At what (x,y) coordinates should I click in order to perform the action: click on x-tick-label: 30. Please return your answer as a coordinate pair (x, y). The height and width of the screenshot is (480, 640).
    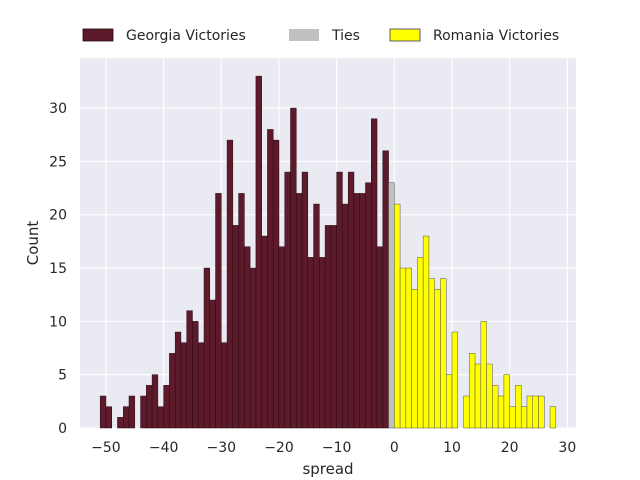
    Looking at the image, I should click on (567, 448).